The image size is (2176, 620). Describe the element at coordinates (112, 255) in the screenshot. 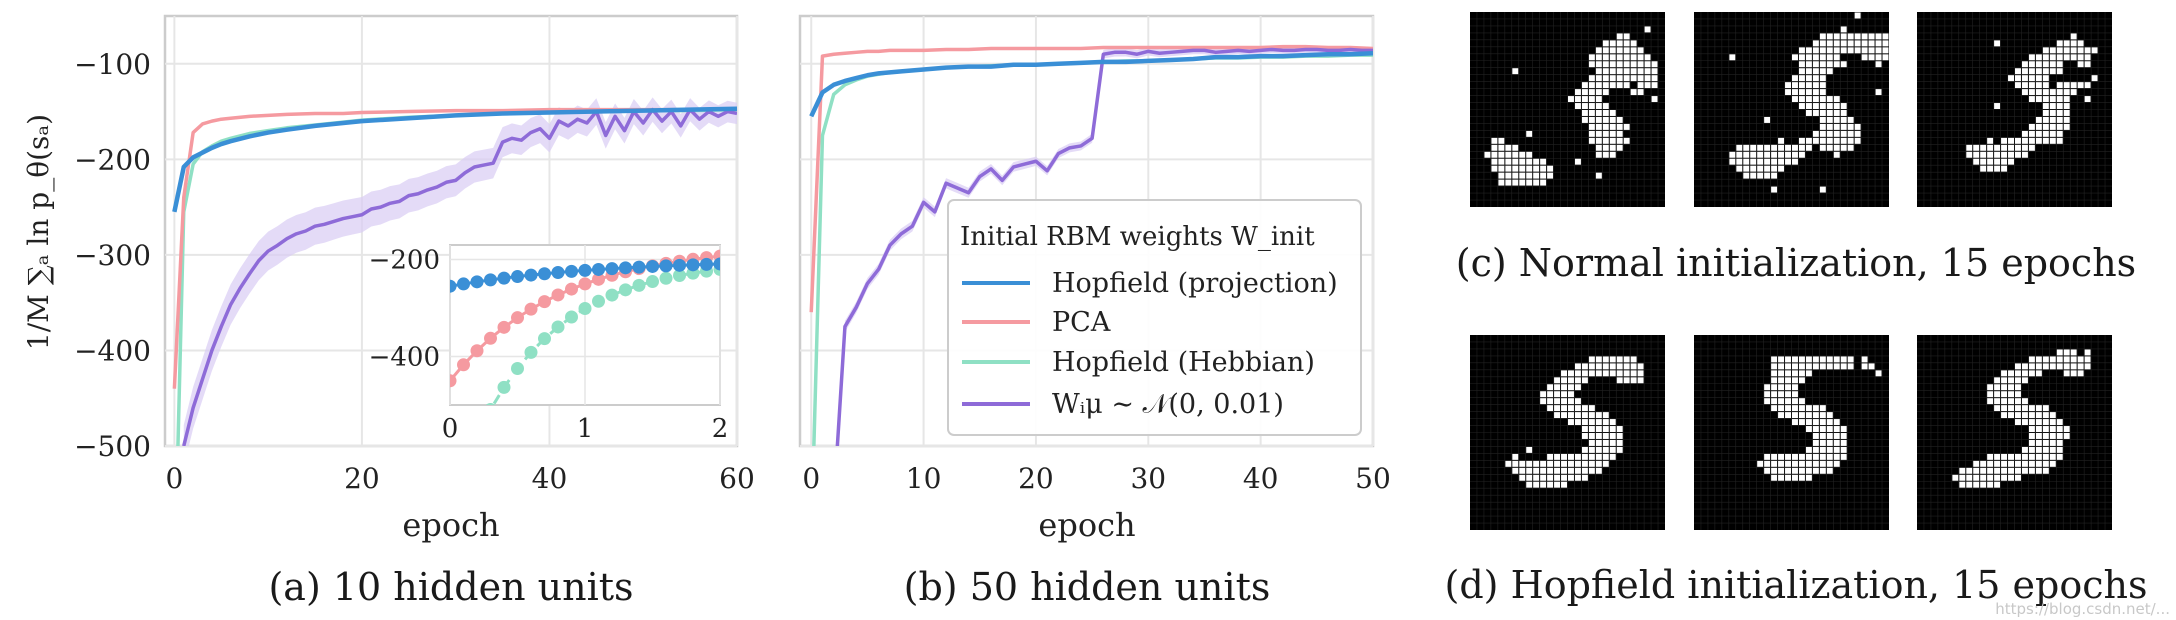

I see `y-tick-label: −300` at that location.